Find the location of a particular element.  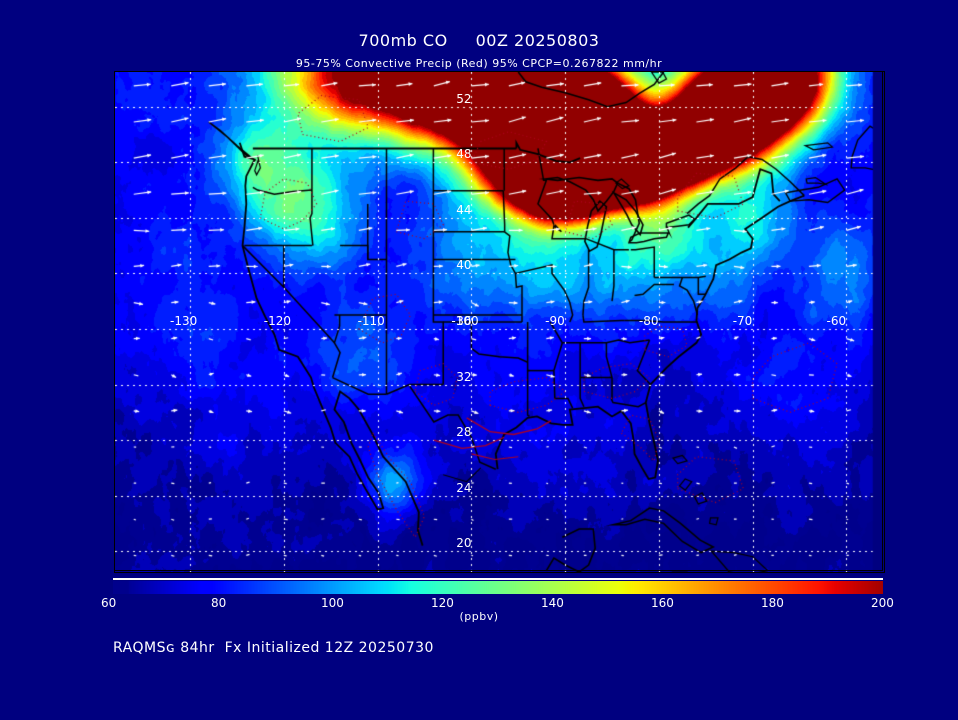

colorbar-tick: 160 is located at coordinates (662, 603).